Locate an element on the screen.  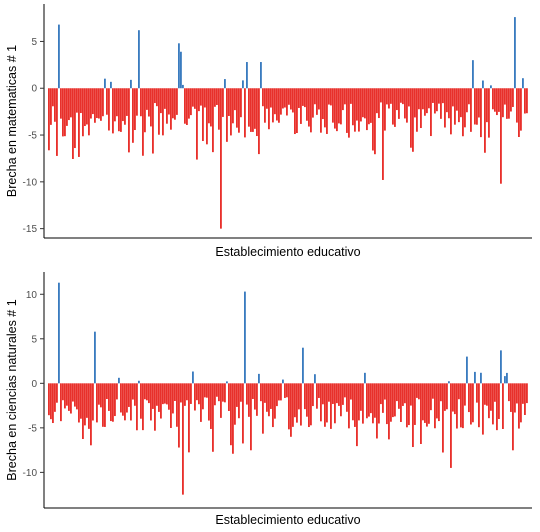
science-y-axis-title: Brecha en ciencias naturales # 1 is located at coordinates (12, 389).